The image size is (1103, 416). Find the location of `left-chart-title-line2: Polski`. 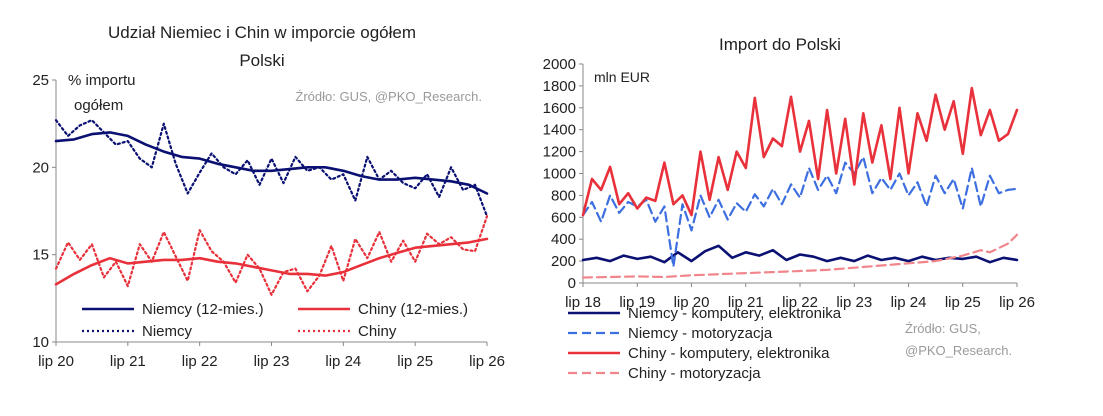

left-chart-title-line2: Polski is located at coordinates (261, 60).